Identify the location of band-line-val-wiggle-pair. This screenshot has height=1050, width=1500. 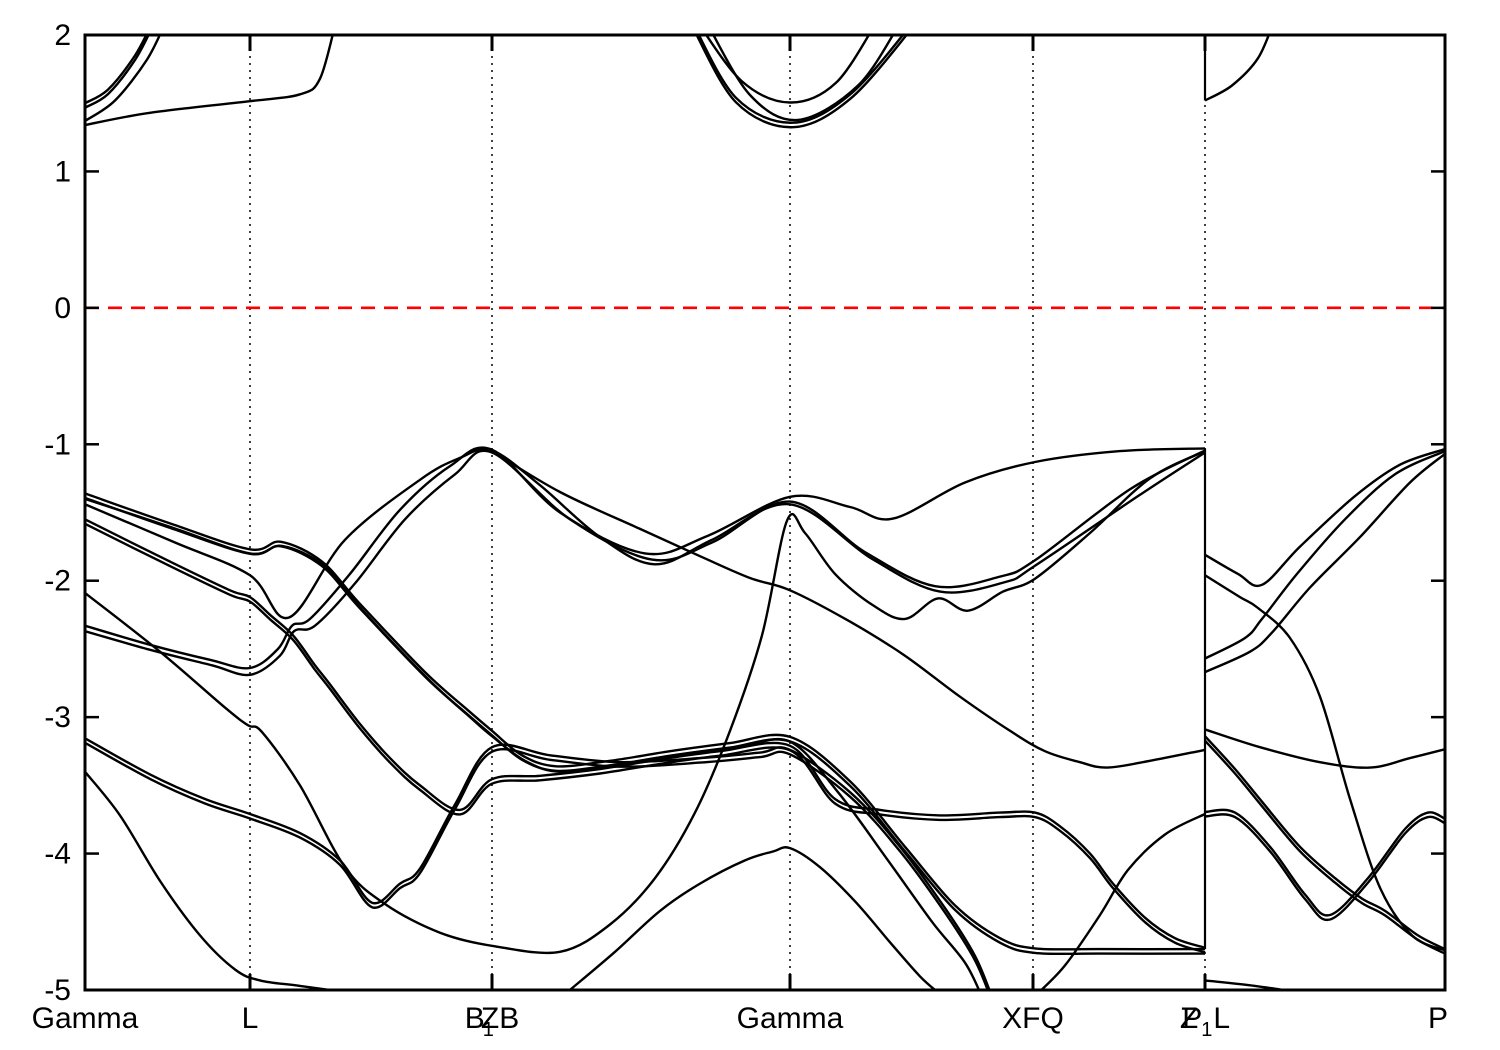
(538, 863).